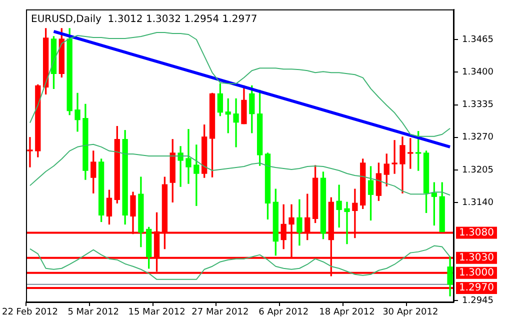  What do you see at coordinates (478, 72) in the screenshot?
I see `y-tick-label: 1.3400` at bounding box center [478, 72].